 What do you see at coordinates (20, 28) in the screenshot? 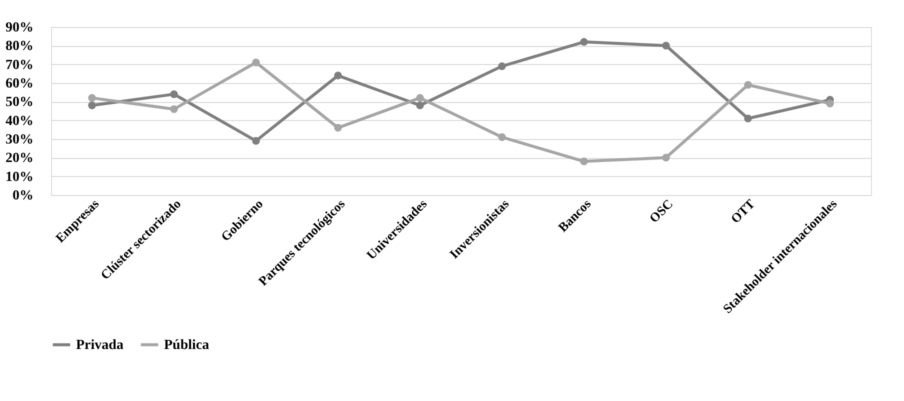
I see `y-tick-label: 90%` at bounding box center [20, 28].